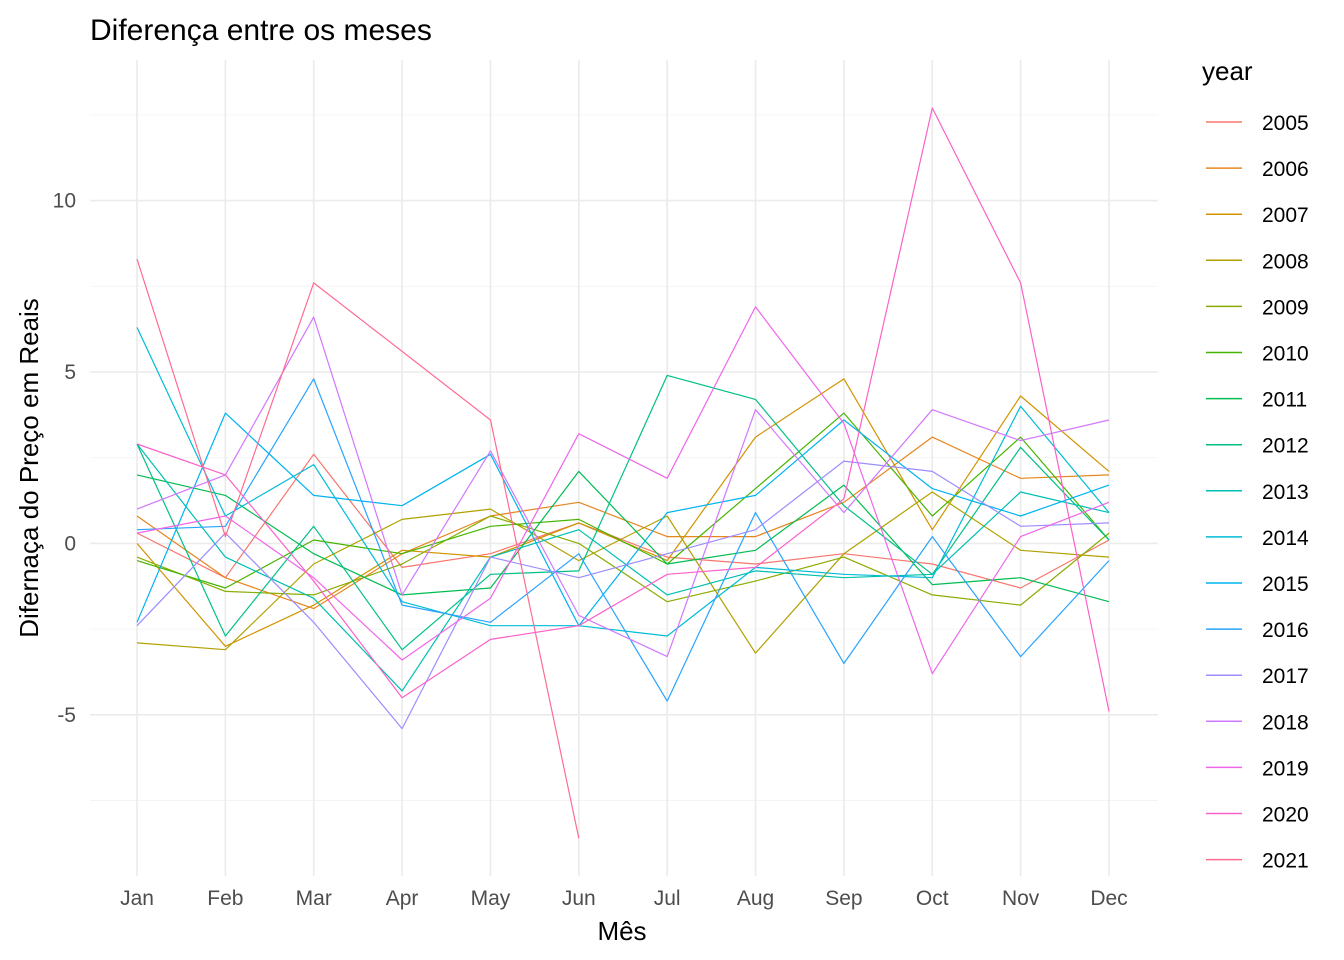 This screenshot has height=960, width=1344. I want to click on legend-label: 2005, so click(1285, 123).